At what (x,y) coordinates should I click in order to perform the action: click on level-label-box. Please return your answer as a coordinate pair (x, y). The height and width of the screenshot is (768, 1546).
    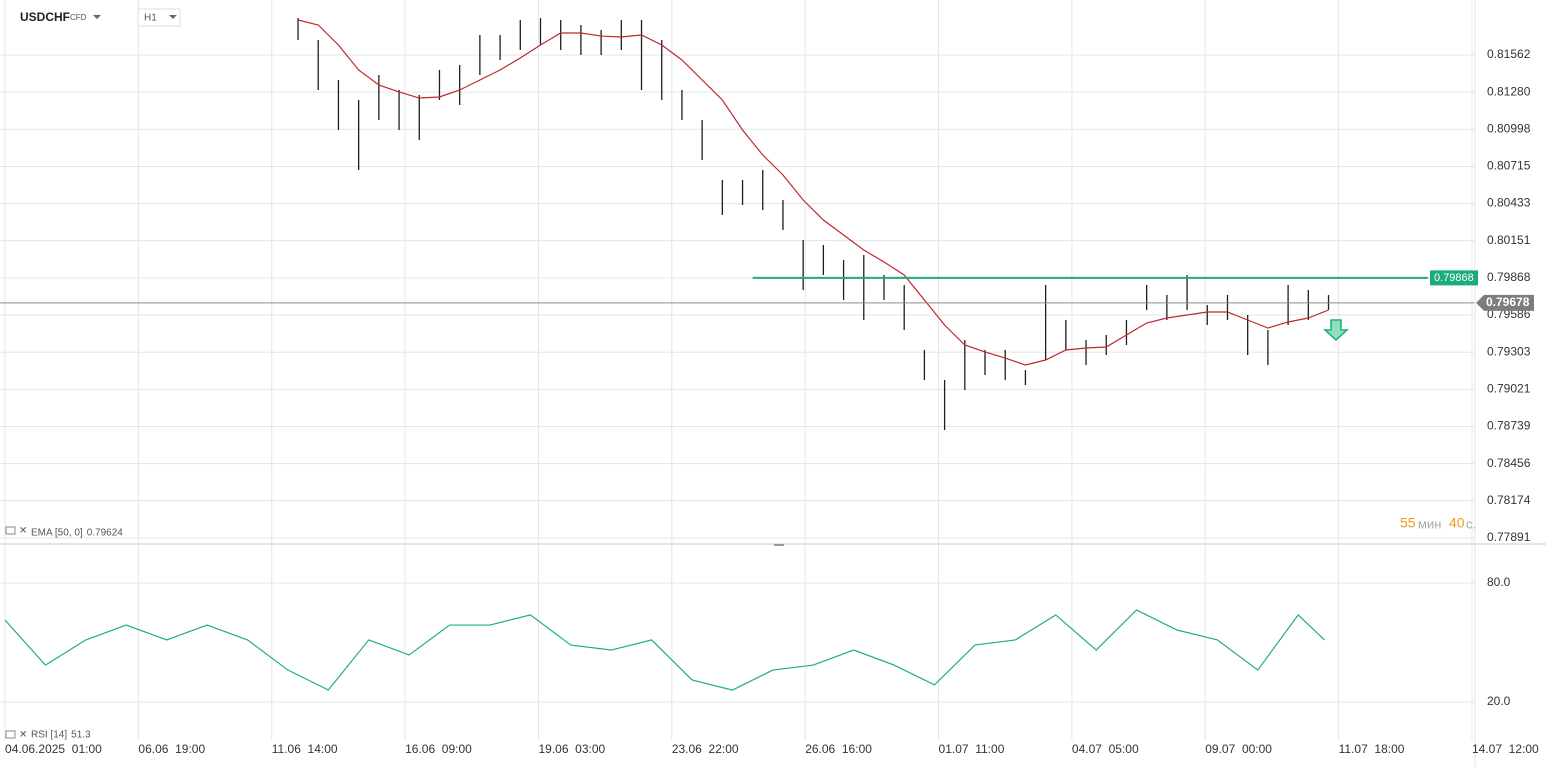
    Looking at the image, I should click on (1454, 278).